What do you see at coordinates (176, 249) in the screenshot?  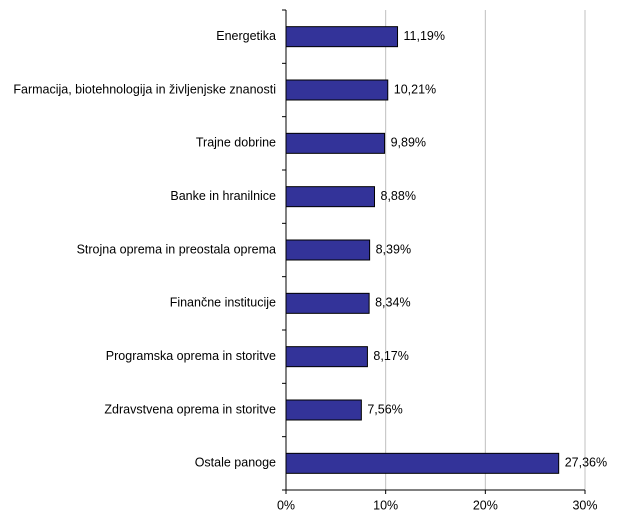 I see `y-tick-label: Strojna oprema in preostala oprema` at bounding box center [176, 249].